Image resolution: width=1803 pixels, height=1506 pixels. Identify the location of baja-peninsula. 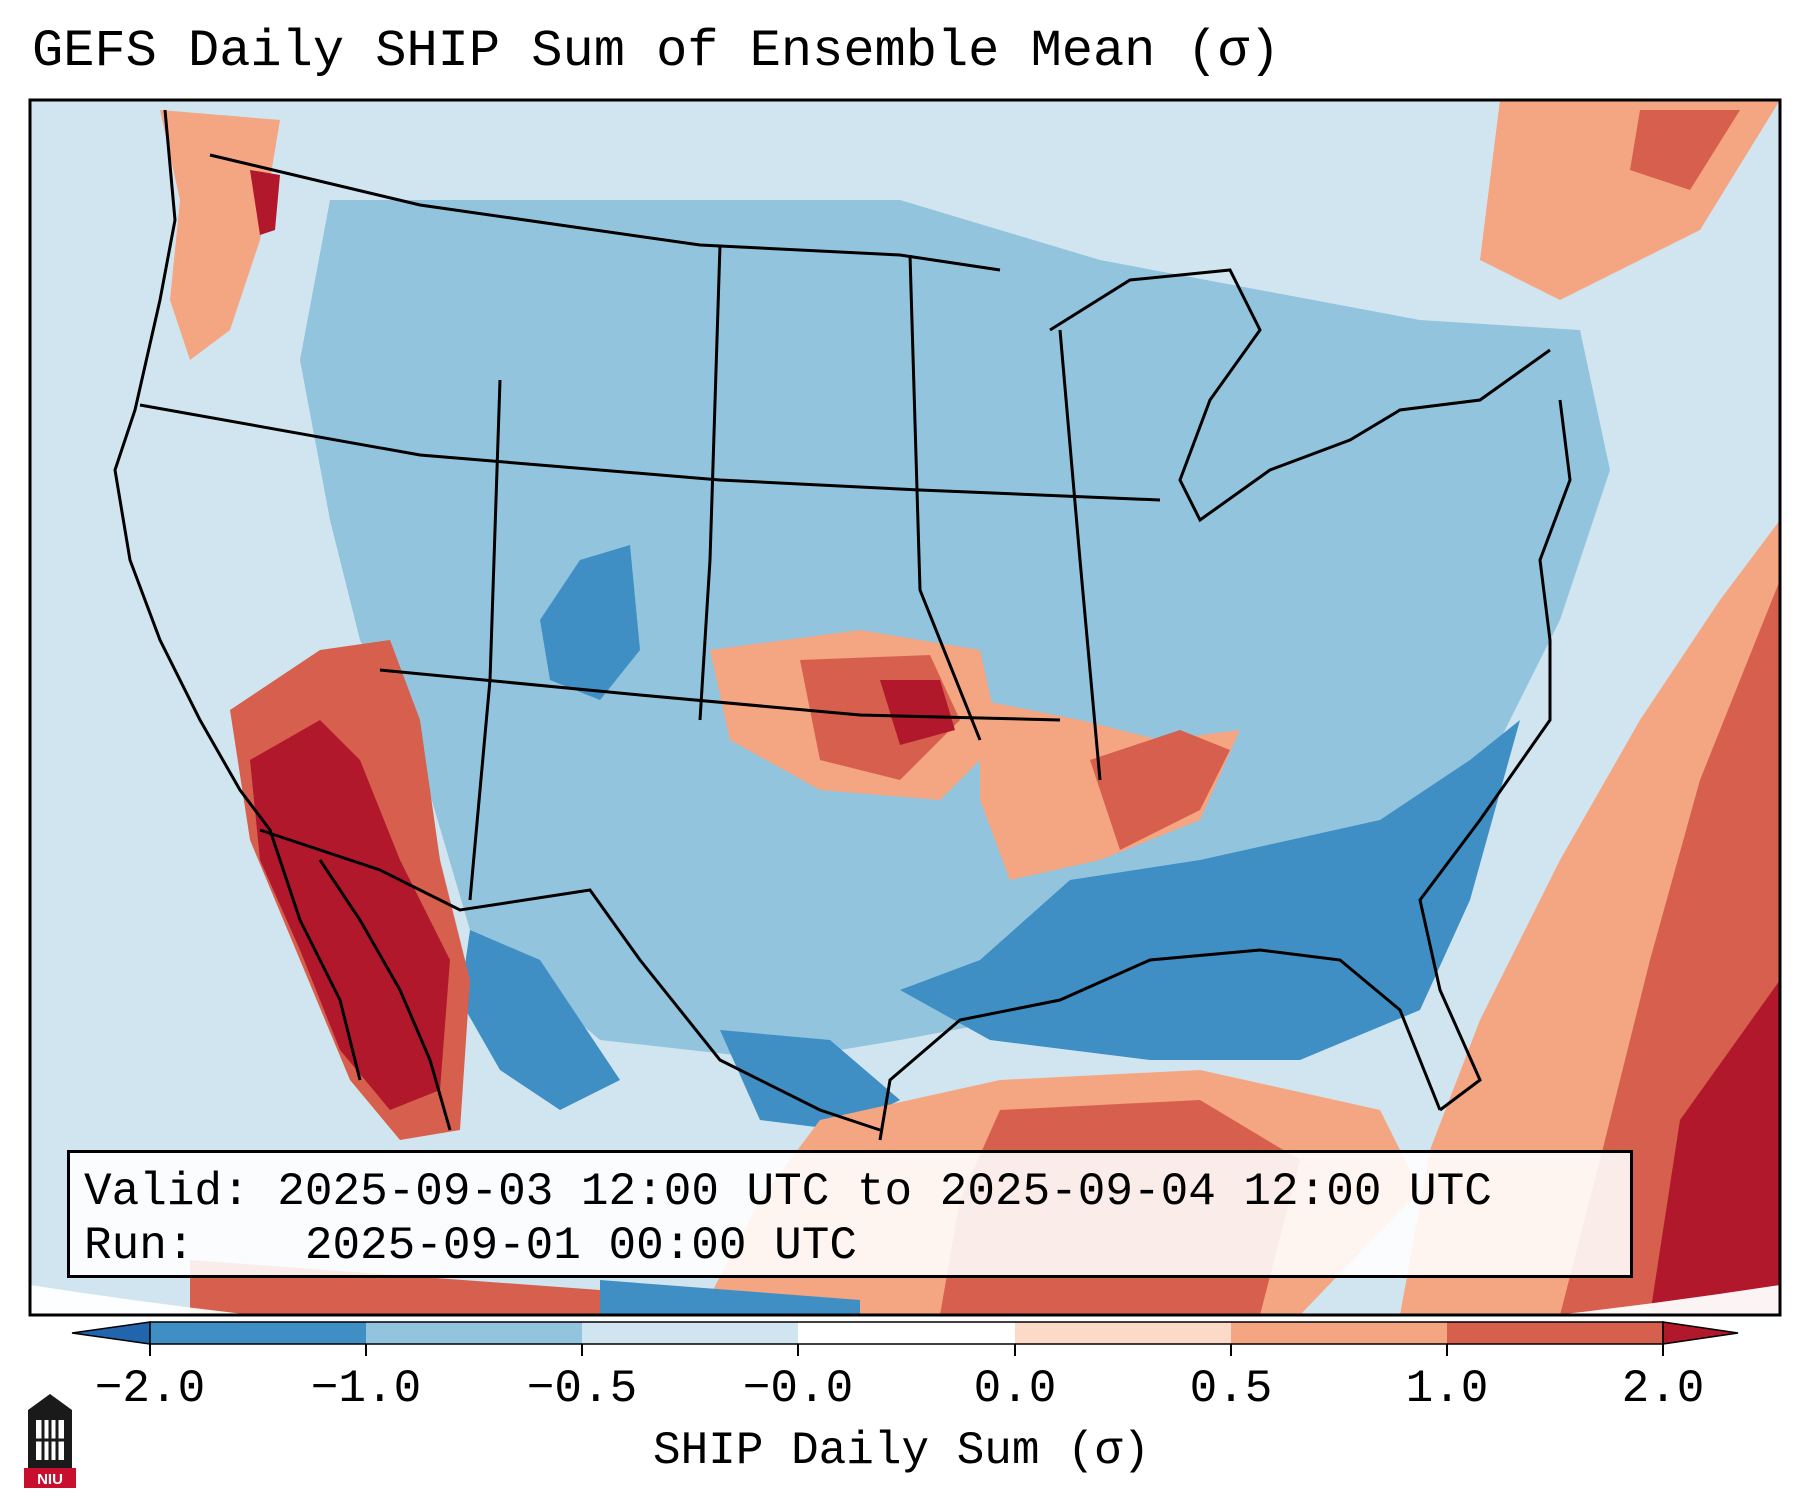
(385, 995).